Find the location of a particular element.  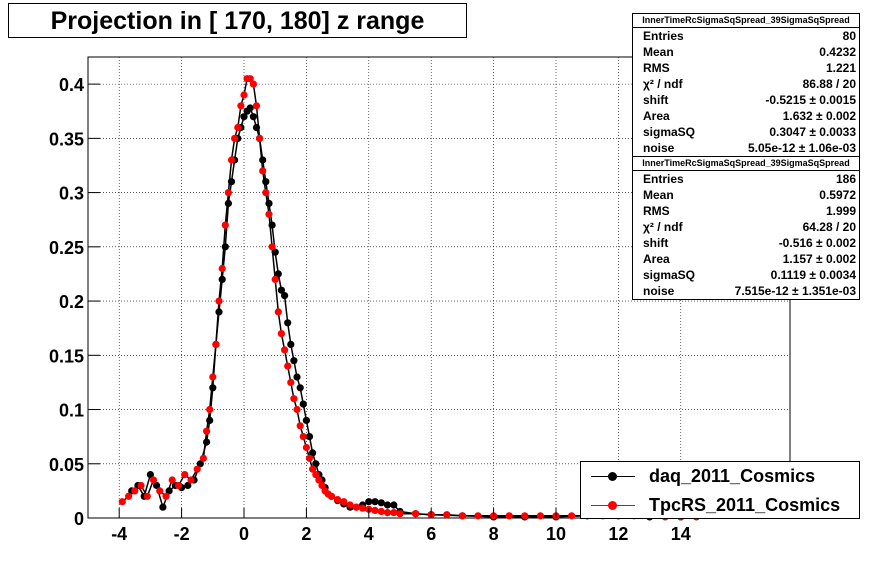

legend-label: TpcRS_2011_Cosmics is located at coordinates (745, 505).